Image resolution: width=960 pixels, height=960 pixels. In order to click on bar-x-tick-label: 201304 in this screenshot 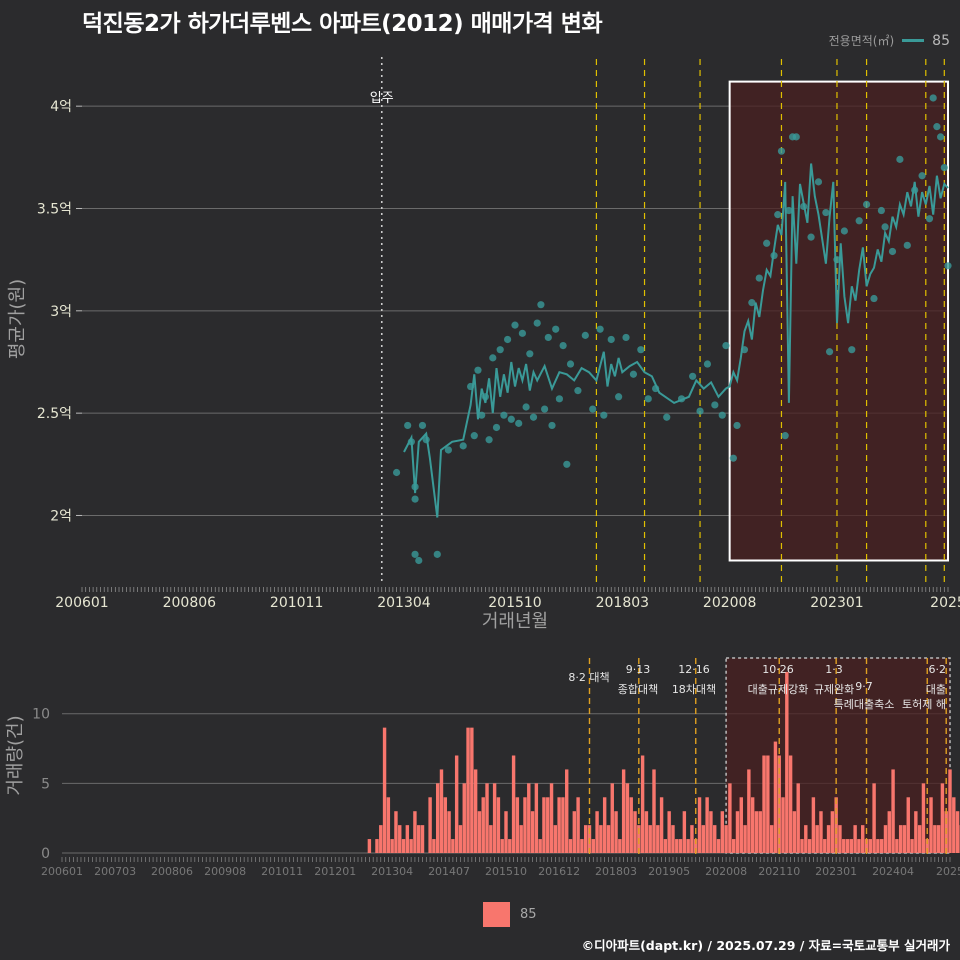, I will do `click(392, 871)`.